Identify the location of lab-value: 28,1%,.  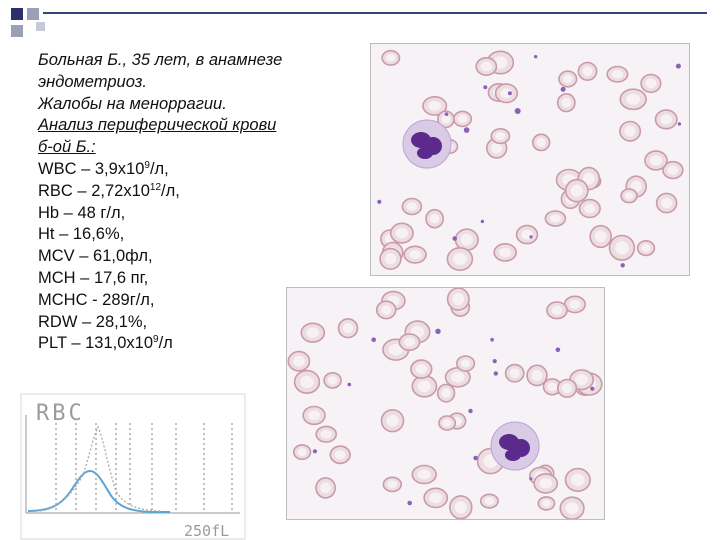
(121, 321).